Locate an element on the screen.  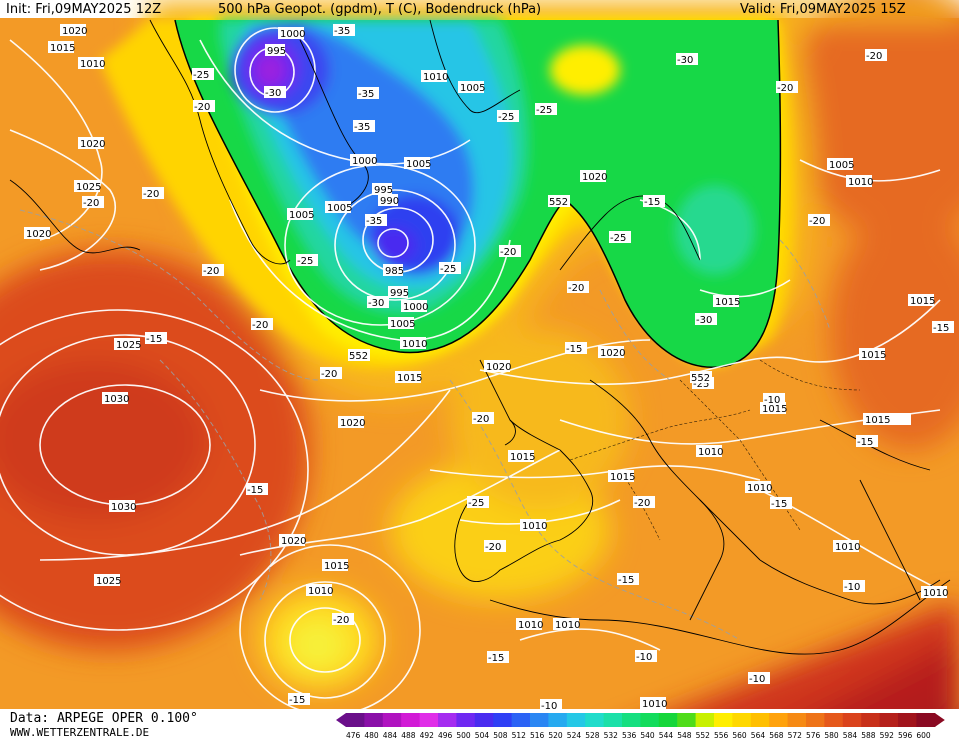
isobar-label: 1025 is located at coordinates (127, 344).